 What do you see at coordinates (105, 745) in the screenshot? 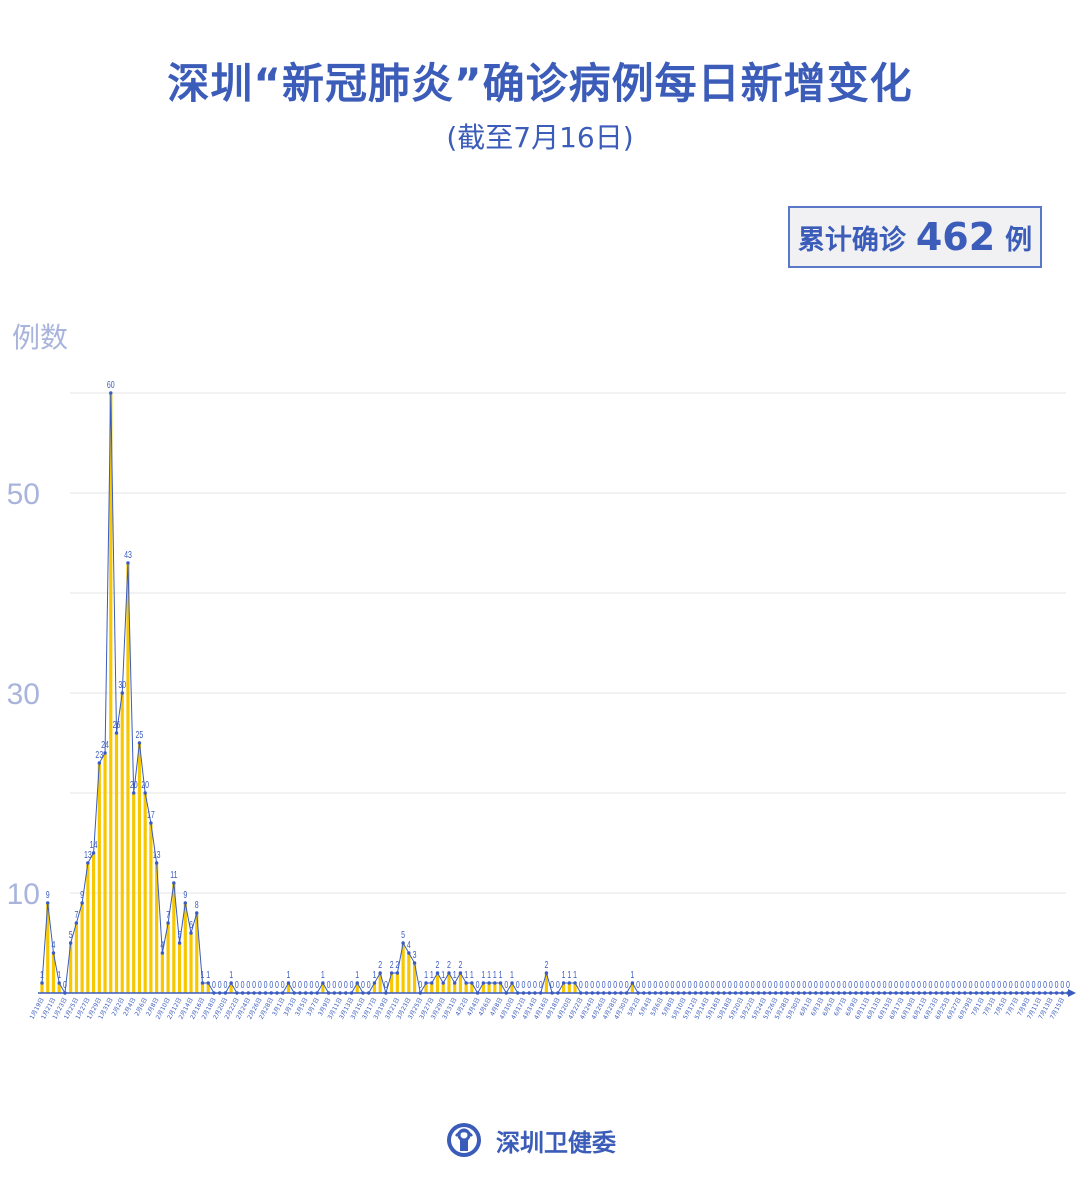
I see `data-label: 24` at bounding box center [105, 745].